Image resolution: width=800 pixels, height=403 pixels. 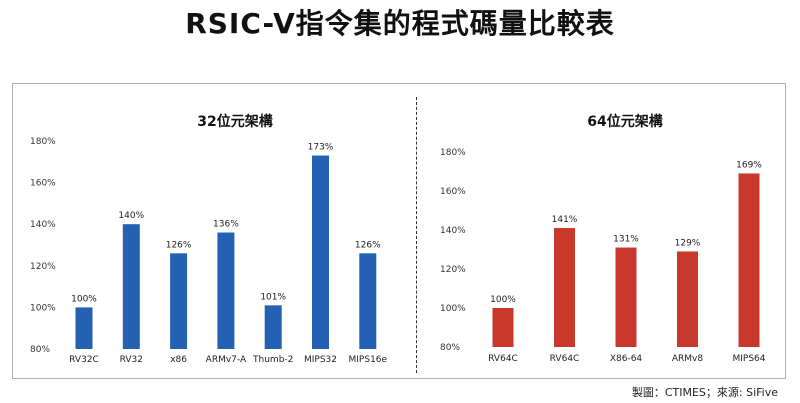 I want to click on bar-value-label: 136%, so click(x=226, y=225).